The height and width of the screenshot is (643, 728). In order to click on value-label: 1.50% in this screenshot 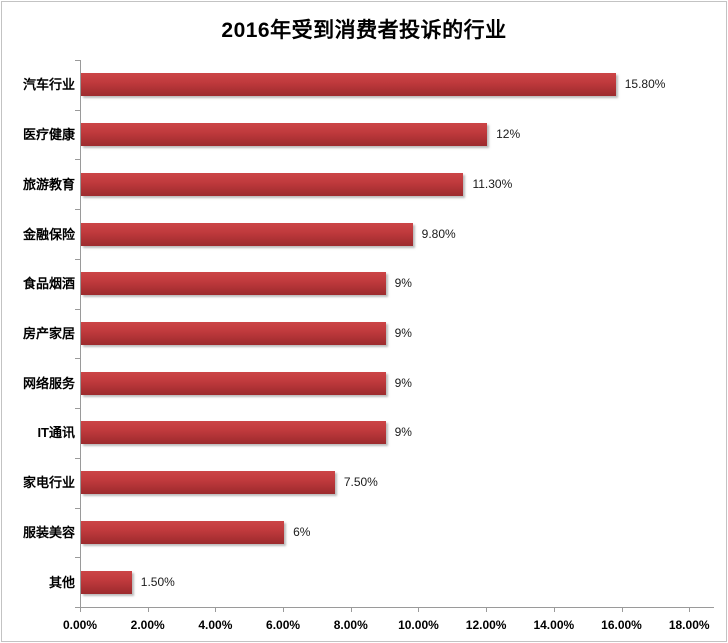, I will do `click(157, 581)`.